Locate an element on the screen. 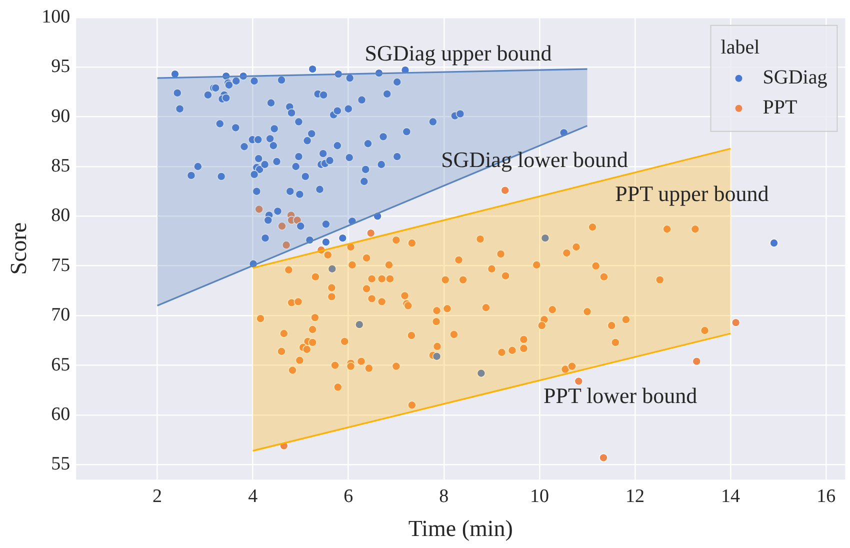  x-tick-label: 8 is located at coordinates (444, 496).